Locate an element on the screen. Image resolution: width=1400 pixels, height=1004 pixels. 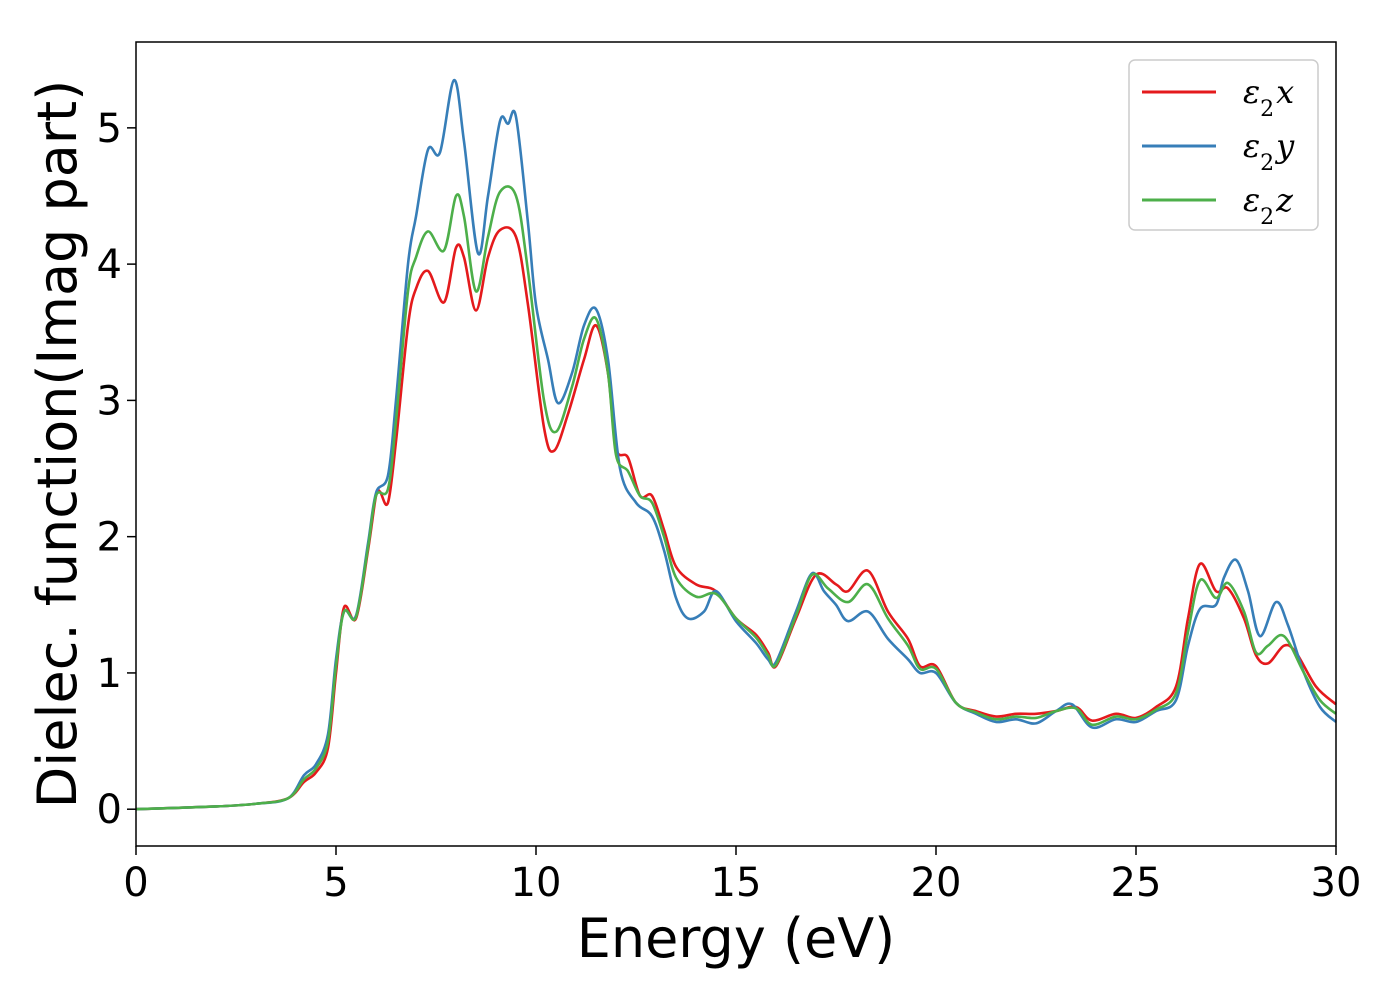
x-tick-label: 5 is located at coordinates (335, 883).